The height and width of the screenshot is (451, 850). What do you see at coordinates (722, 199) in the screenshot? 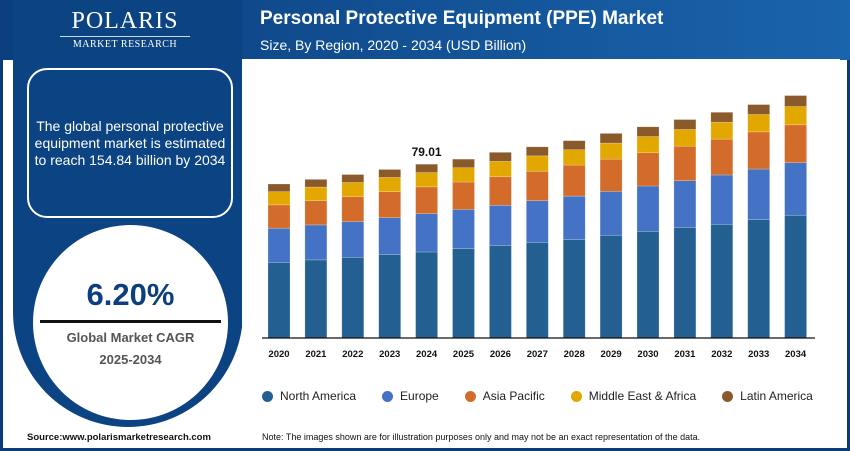
I see `bar-segment-europe-2032` at bounding box center [722, 199].